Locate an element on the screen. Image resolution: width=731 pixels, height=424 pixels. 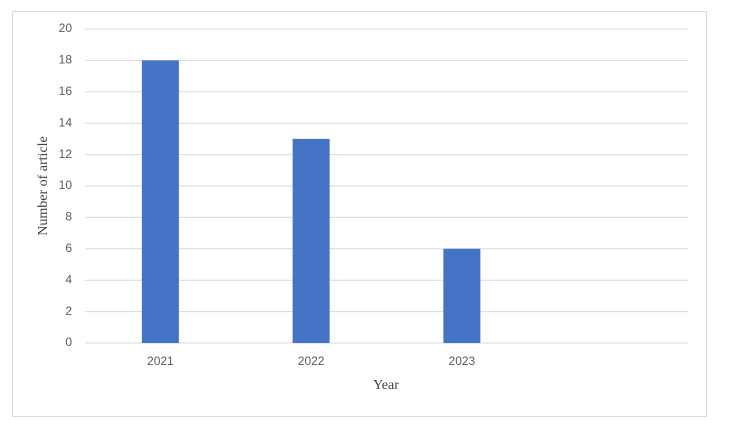
y-tick-label: 14 is located at coordinates (66, 122).